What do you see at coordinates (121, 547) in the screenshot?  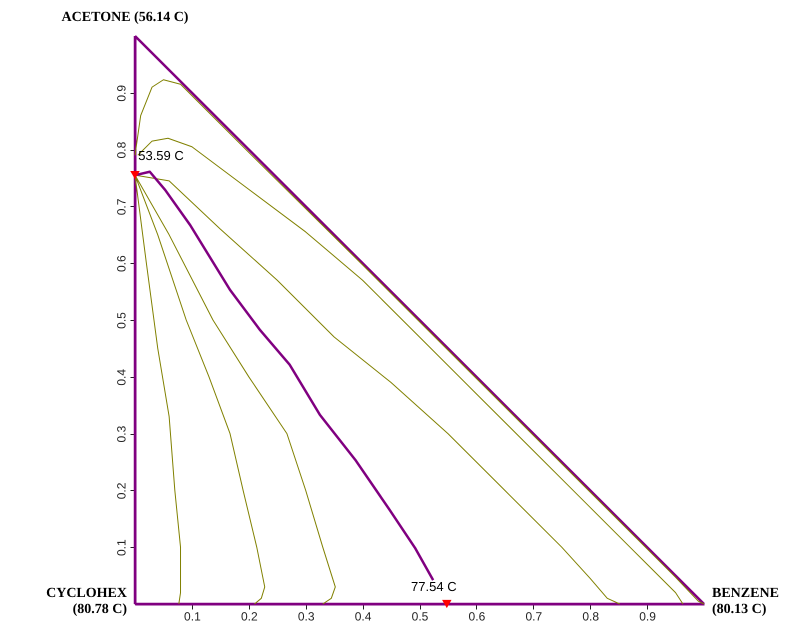 I see `y-tick-label: 0.1` at bounding box center [121, 547].